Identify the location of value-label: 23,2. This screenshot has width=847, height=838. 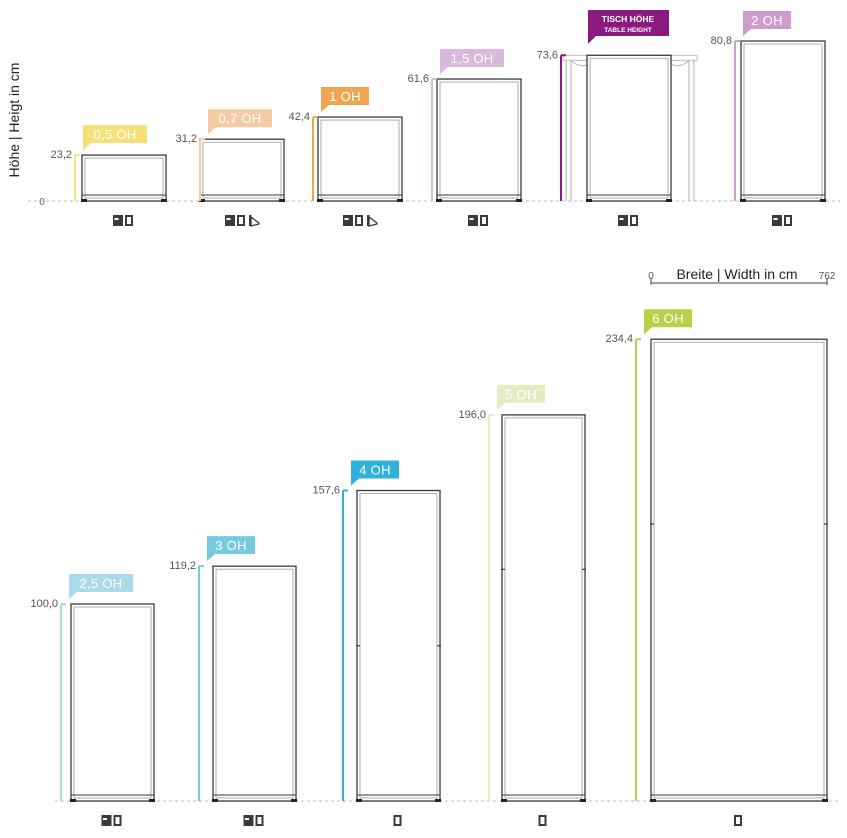
(61, 155).